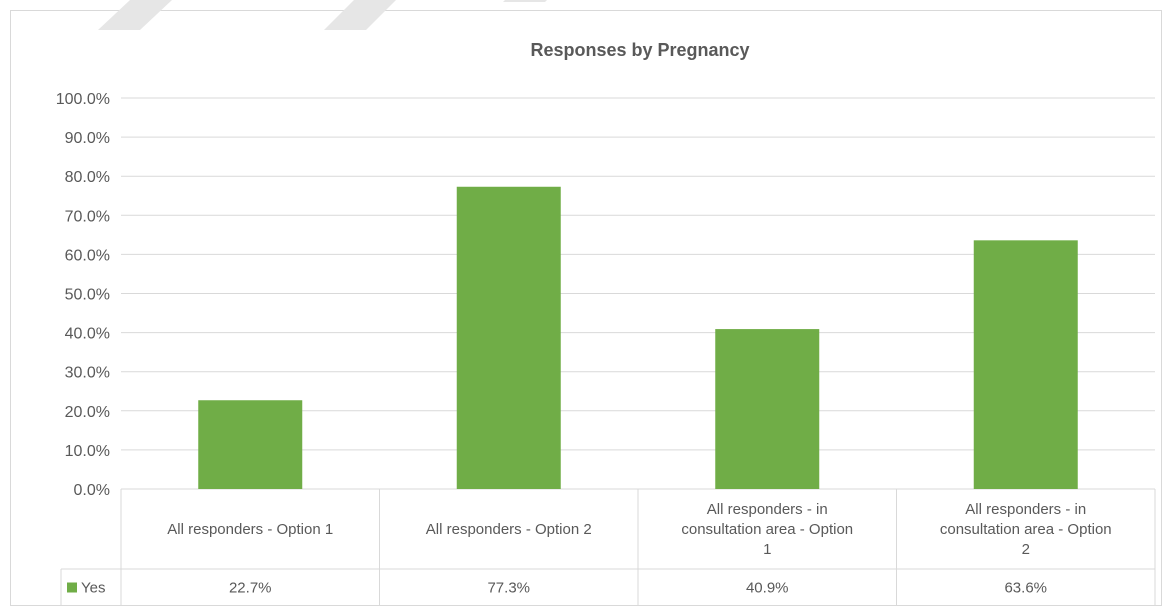 The image size is (1174, 612). Describe the element at coordinates (72, 587) in the screenshot. I see `legend-key-yes` at that location.